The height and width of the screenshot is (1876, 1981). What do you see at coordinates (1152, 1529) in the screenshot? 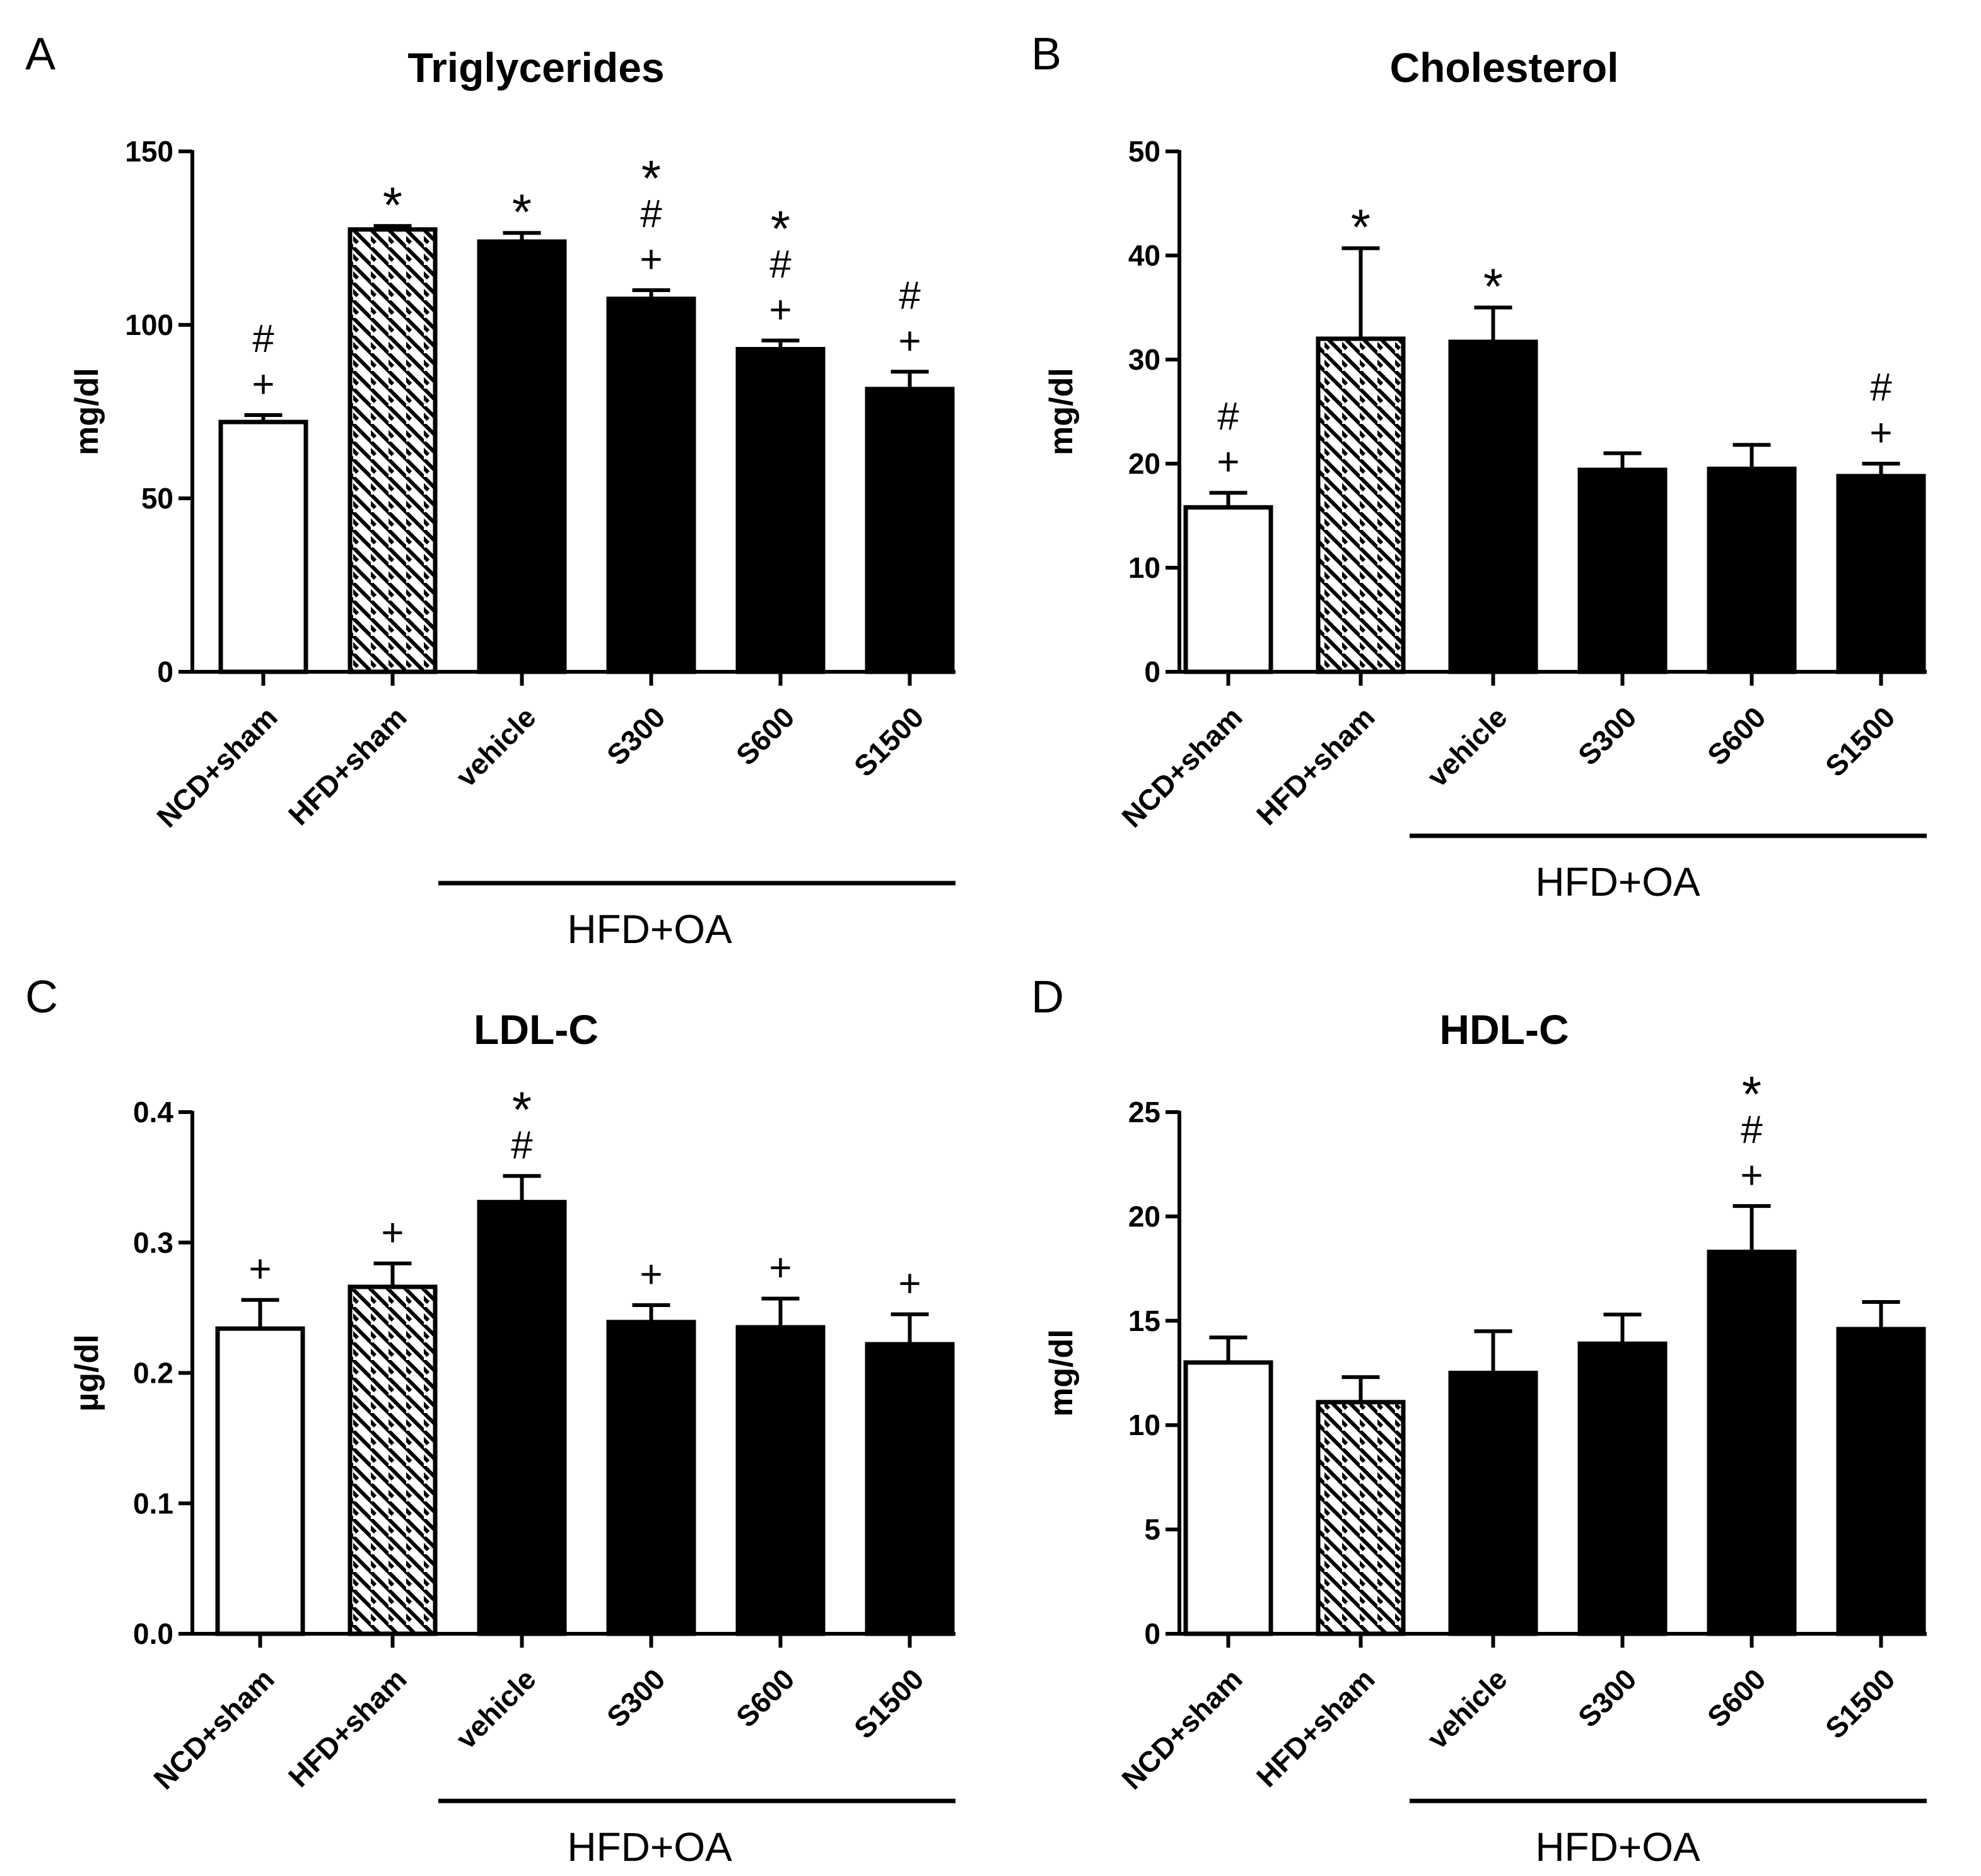
I see `y-tick-label: 5` at bounding box center [1152, 1529].